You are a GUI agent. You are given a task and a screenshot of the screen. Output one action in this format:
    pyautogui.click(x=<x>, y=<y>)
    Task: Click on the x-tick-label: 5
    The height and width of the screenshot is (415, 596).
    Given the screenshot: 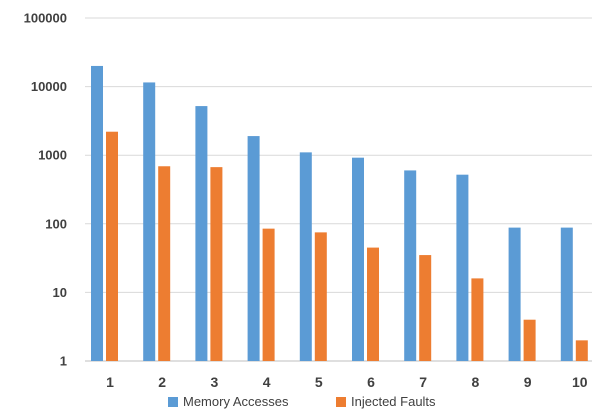 What is the action you would take?
    pyautogui.click(x=319, y=382)
    